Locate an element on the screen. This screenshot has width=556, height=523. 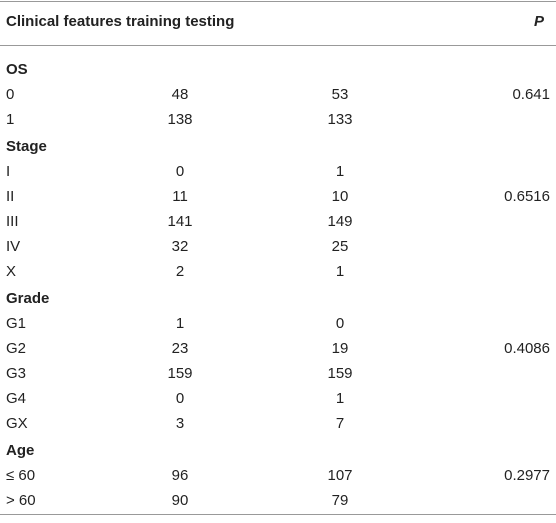
testing-value: 53 is located at coordinates (340, 94).